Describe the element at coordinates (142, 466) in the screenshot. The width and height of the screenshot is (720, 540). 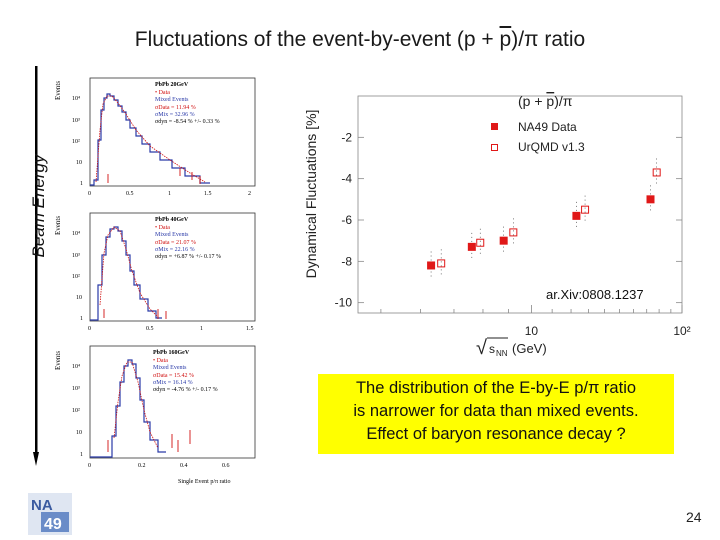
I see `x-tick: 0.2` at that location.